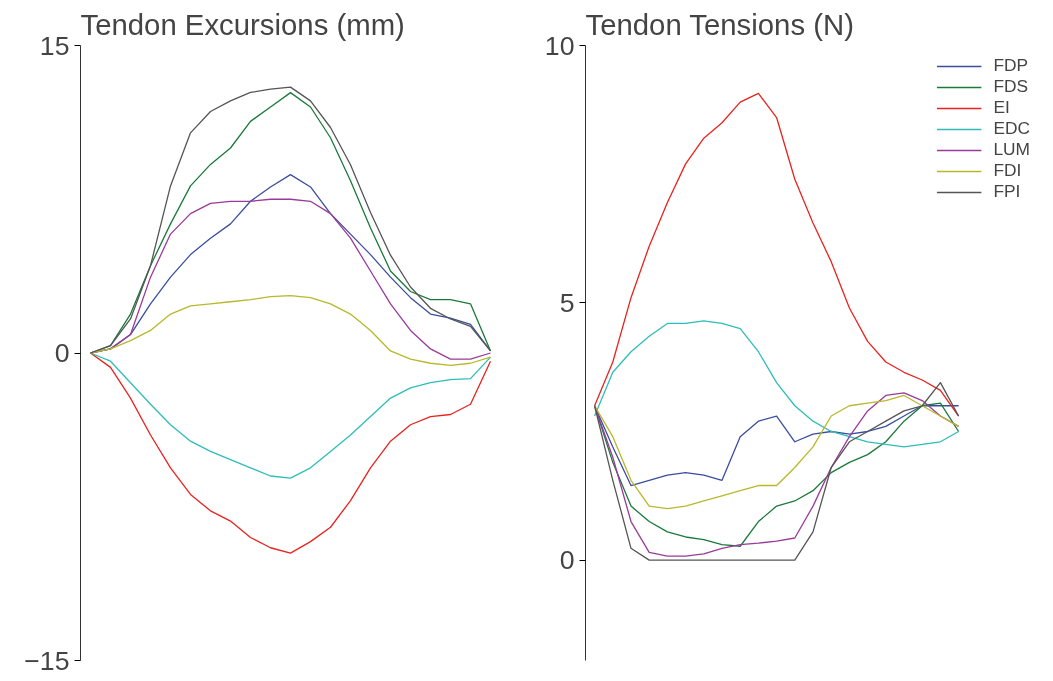 This screenshot has height=681, width=1053. What do you see at coordinates (1007, 170) in the screenshot?
I see `legend-label: FDI` at bounding box center [1007, 170].